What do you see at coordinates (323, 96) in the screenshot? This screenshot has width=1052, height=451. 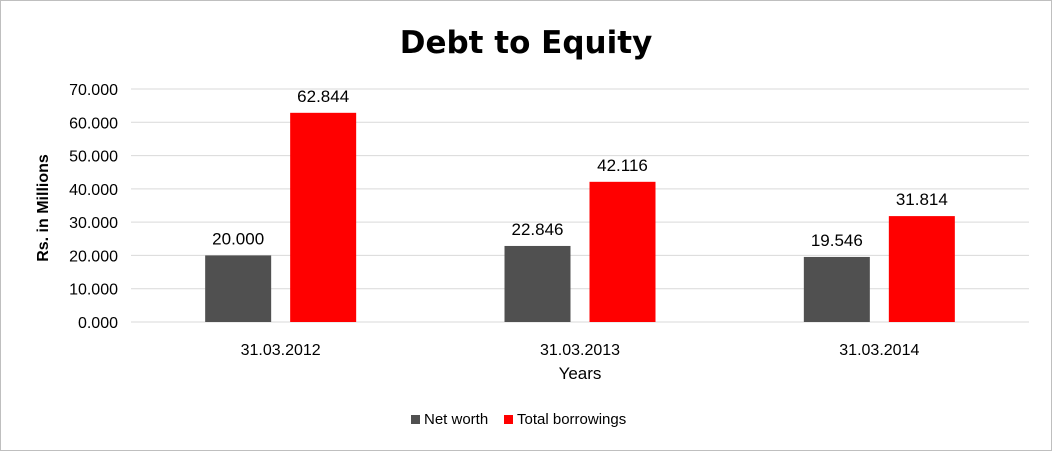 I see `data-label: 62.844` at bounding box center [323, 96].